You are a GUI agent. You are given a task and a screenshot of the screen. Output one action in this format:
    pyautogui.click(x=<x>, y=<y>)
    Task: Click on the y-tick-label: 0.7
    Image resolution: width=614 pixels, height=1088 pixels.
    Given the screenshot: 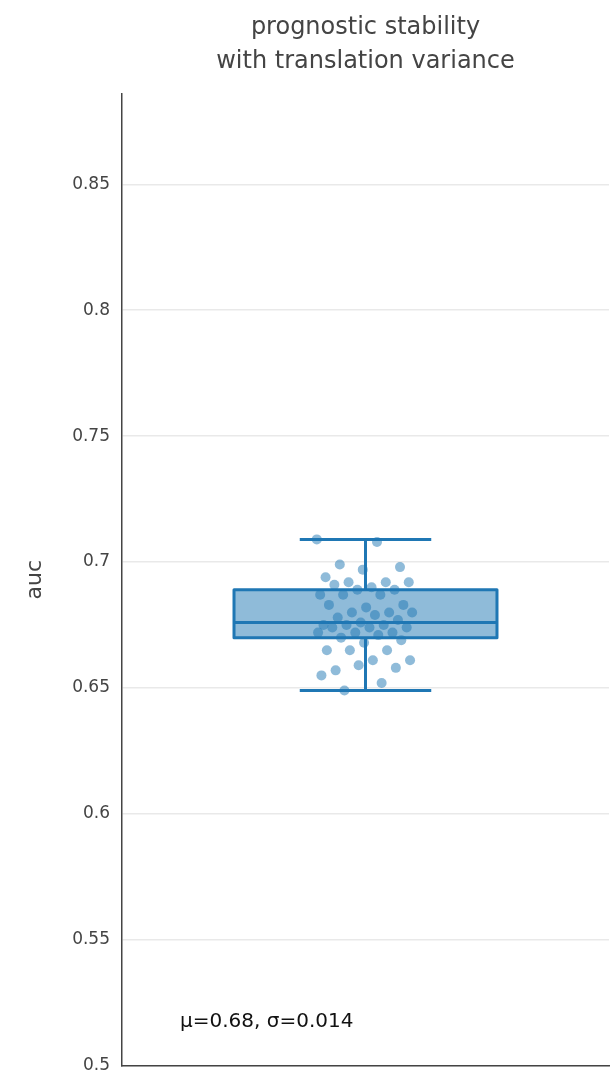 What is the action you would take?
    pyautogui.click(x=96, y=560)
    